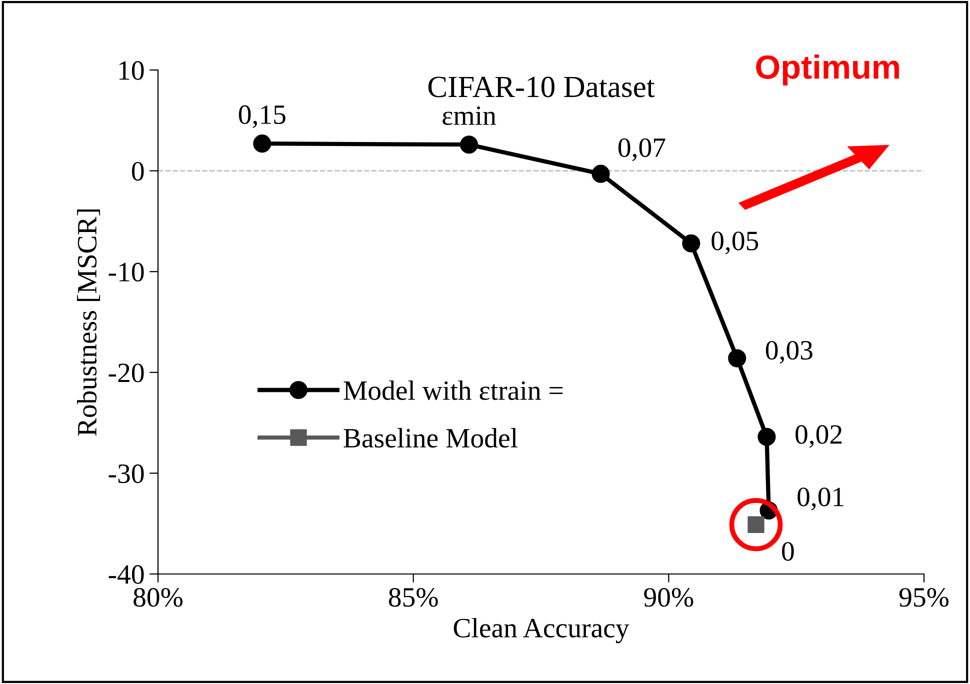 This screenshot has width=970, height=684. Describe the element at coordinates (126, 272) in the screenshot. I see `y-tick-label: -10` at that location.